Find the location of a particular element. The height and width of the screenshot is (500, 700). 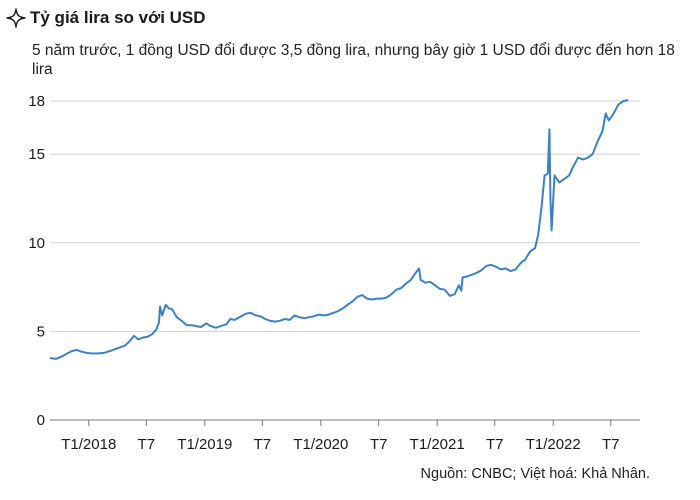

title-row: Tỷ giá lira so với USD is located at coordinates (106, 18).